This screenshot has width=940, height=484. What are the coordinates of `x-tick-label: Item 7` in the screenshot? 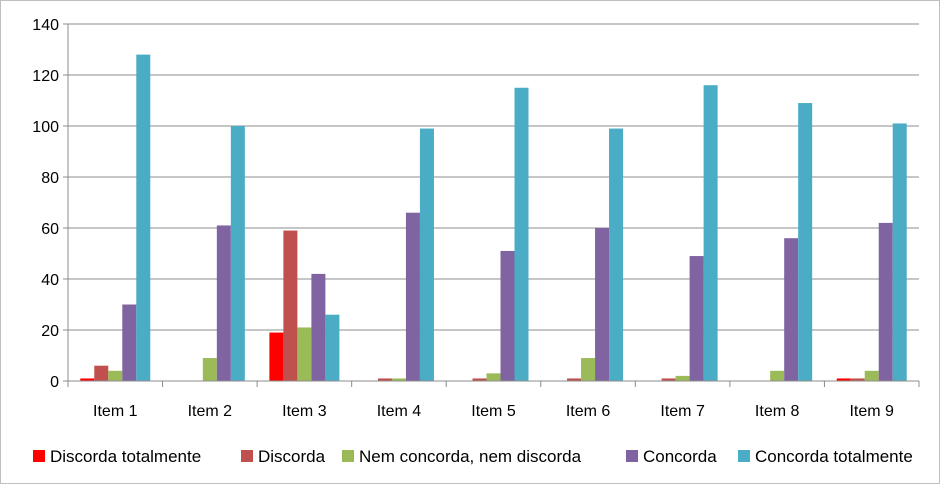 It's located at (682, 411).